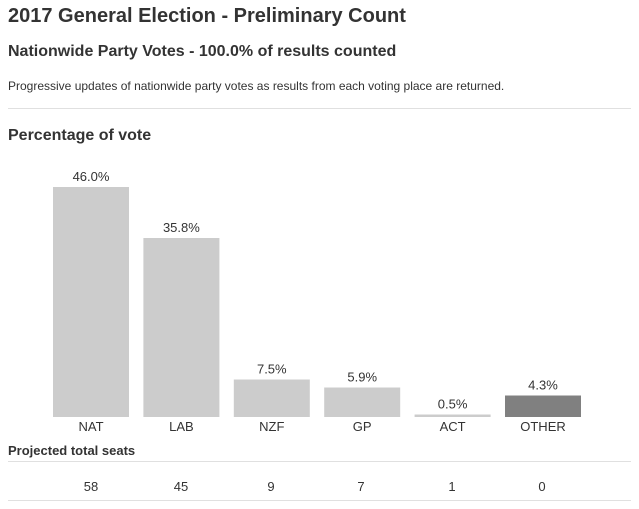 Image resolution: width=639 pixels, height=509 pixels. Describe the element at coordinates (543, 385) in the screenshot. I see `value-label-other: 4.3%` at that location.